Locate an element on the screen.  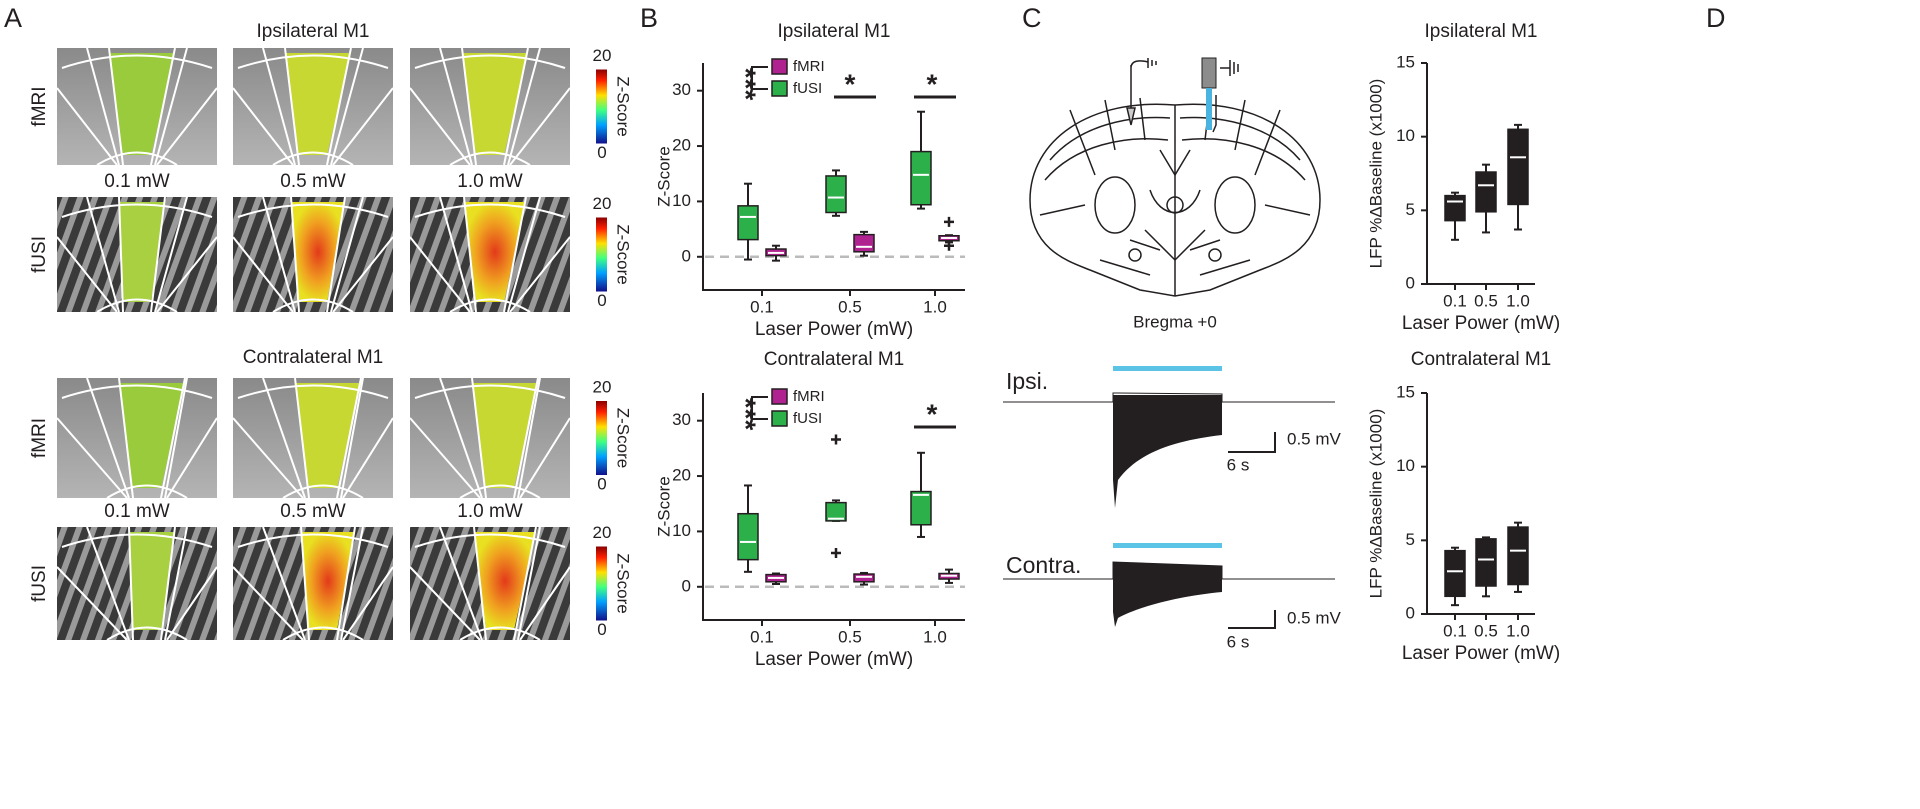
y-axis-label: LFP %ΔBaseline (x1000) is located at coordinates (1375, 174).